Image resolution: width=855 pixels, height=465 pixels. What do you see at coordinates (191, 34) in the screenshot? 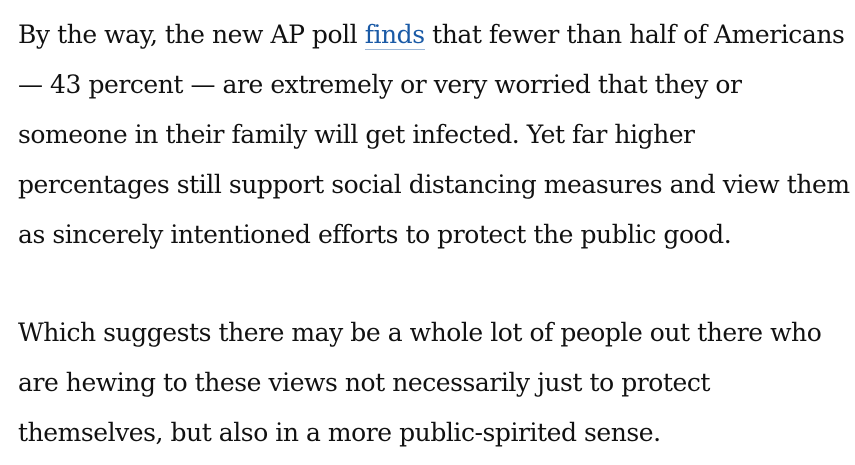
I see `paragraph-1-lead-text: By the way, the new AP poll` at bounding box center [191, 34].